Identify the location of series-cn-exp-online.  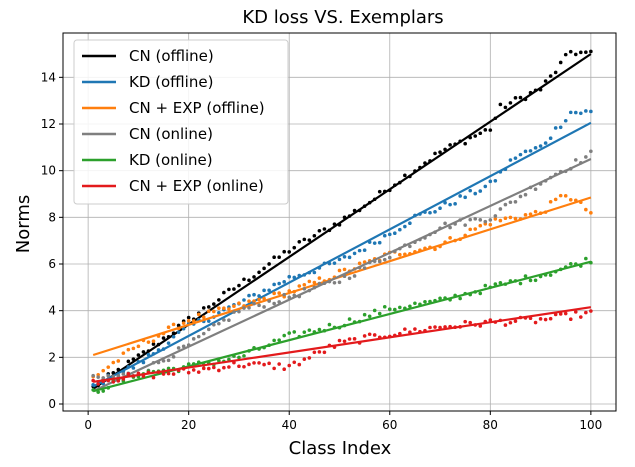
(342, 346).